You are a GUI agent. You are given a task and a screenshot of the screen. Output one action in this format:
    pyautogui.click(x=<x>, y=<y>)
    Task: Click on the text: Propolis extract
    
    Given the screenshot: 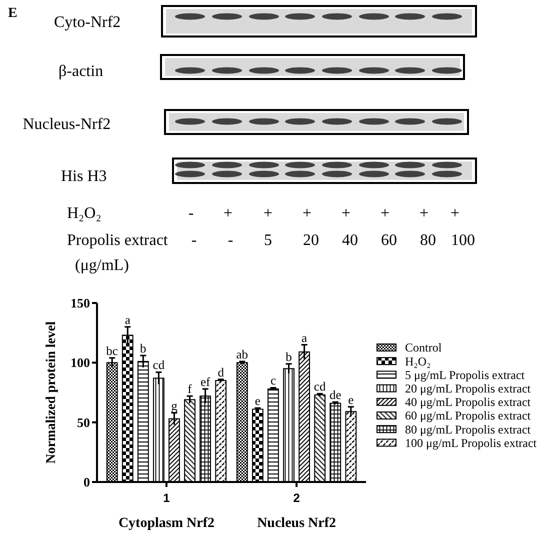 What is the action you would take?
    pyautogui.click(x=117, y=240)
    